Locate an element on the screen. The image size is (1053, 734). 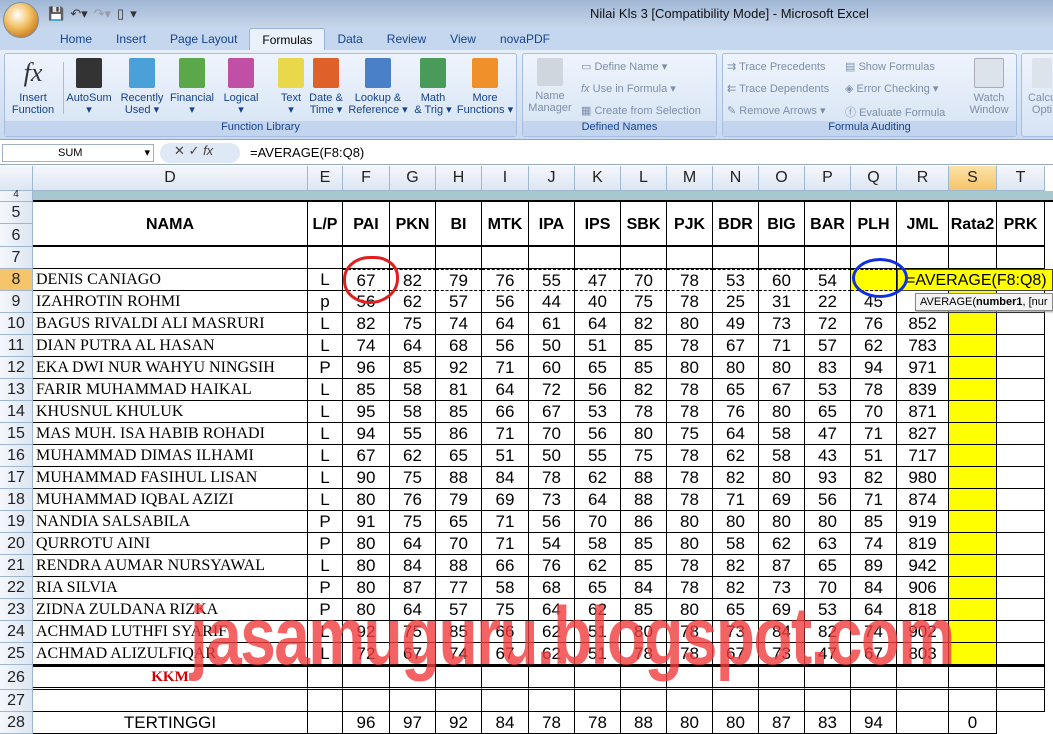
trace-dependents-button: ⇇ Trace Dependents is located at coordinates (778, 89).